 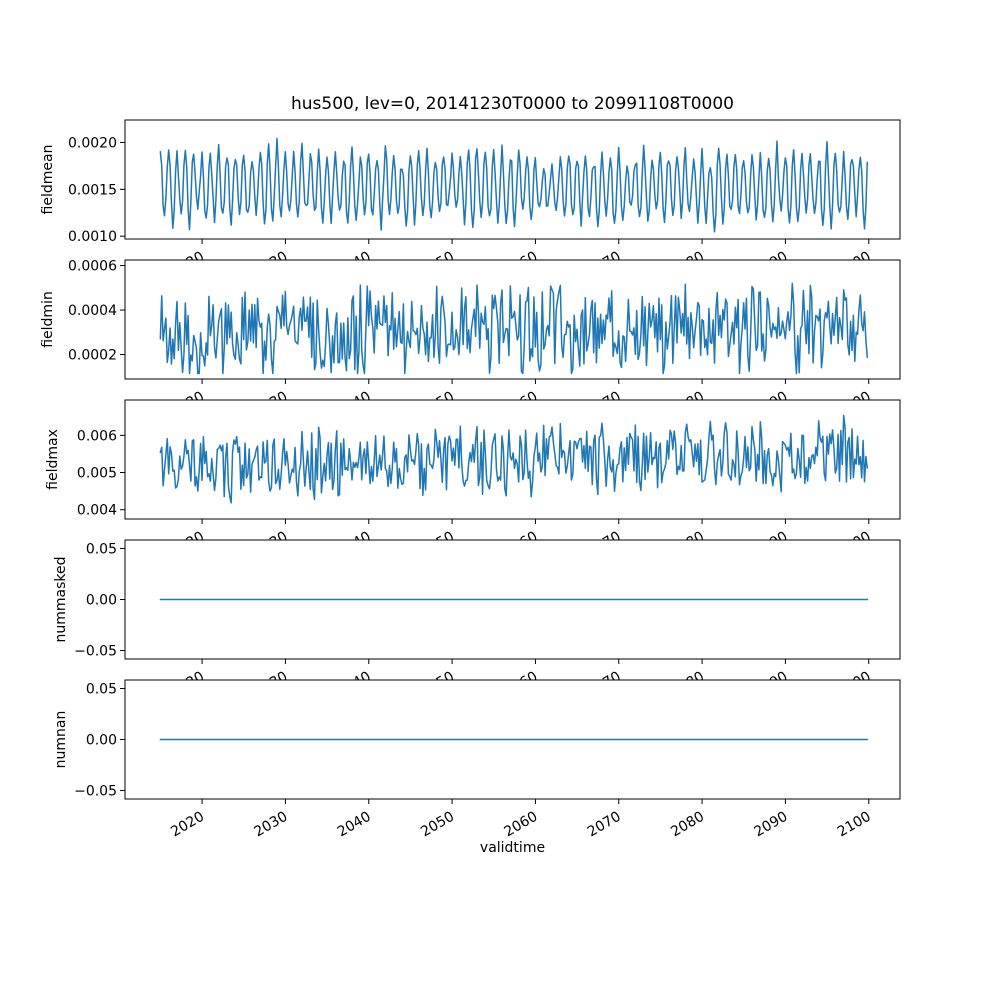 I want to click on y-axis-fieldmax: 0.004 0.005 0.006, so click(x=101, y=473).